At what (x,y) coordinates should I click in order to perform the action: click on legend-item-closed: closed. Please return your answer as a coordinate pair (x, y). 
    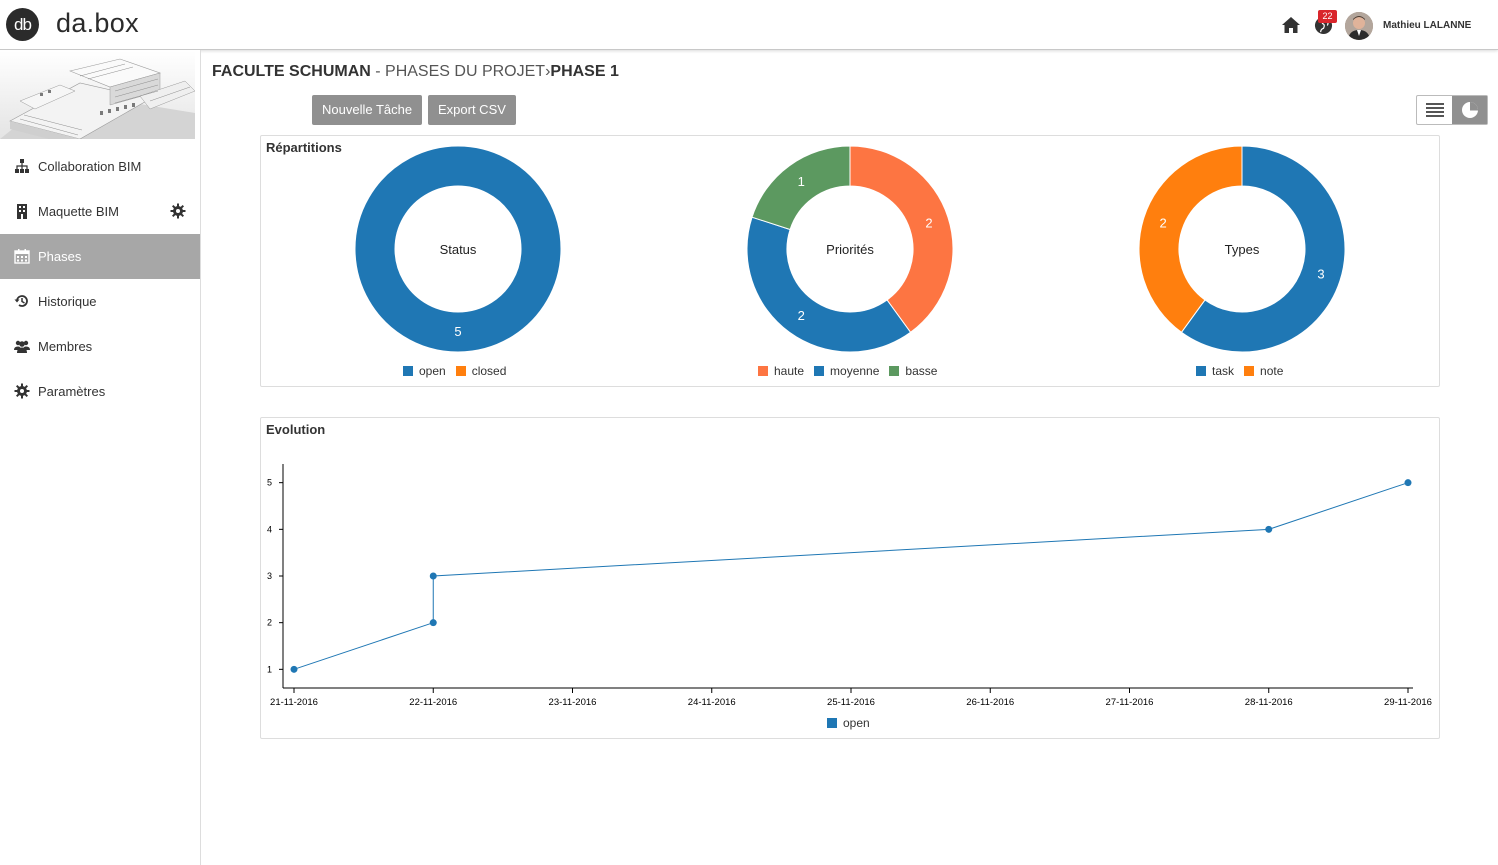
    Looking at the image, I should click on (480, 371).